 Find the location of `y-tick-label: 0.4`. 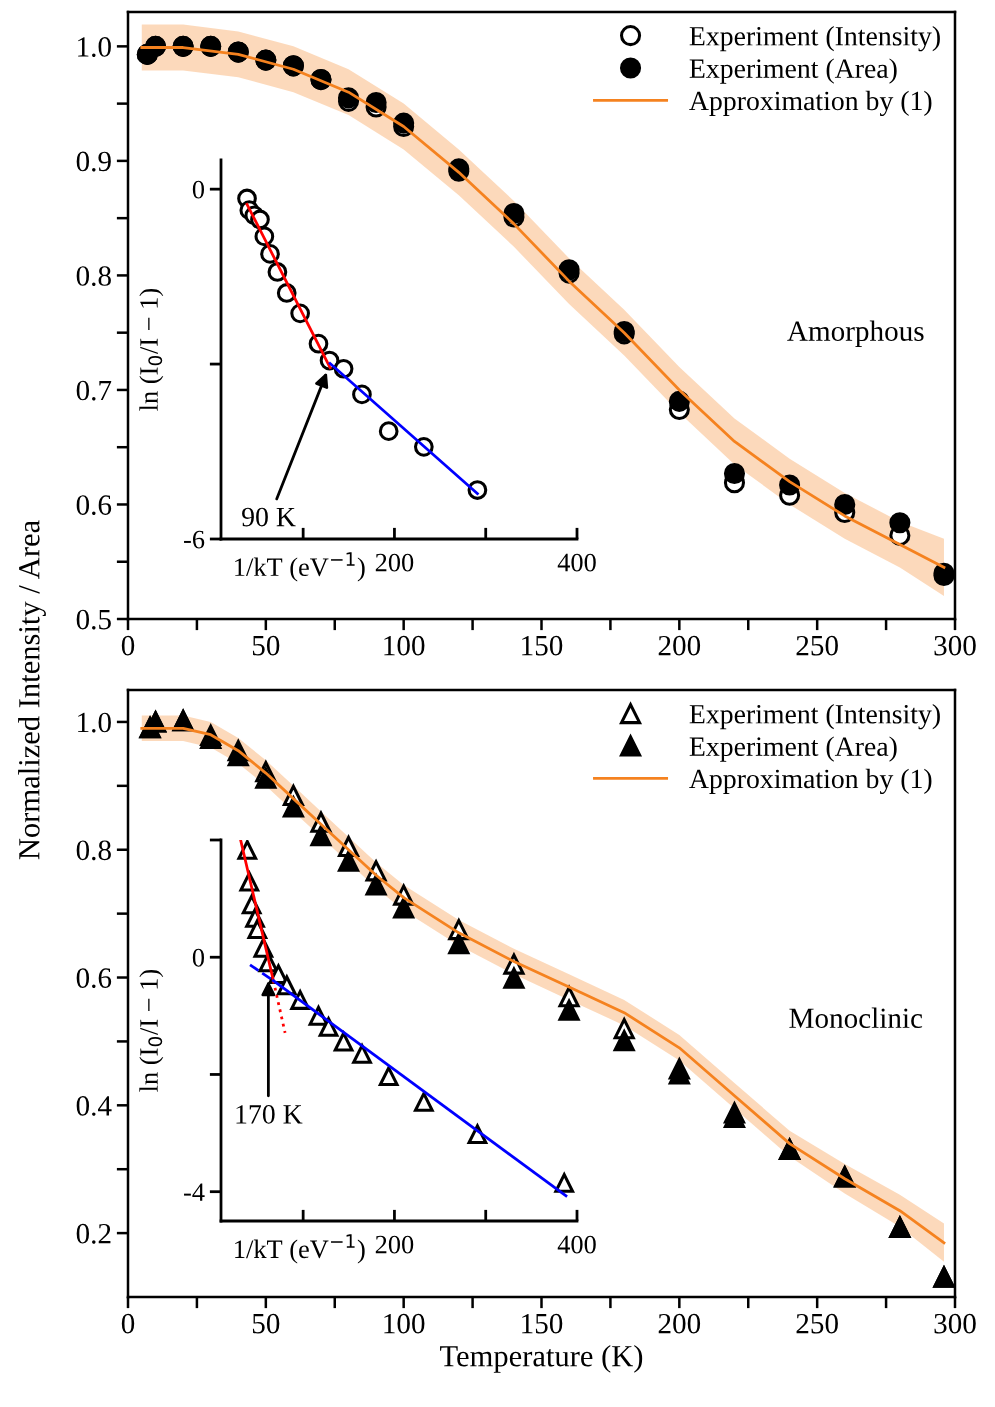

y-tick-label: 0.4 is located at coordinates (94, 1106).